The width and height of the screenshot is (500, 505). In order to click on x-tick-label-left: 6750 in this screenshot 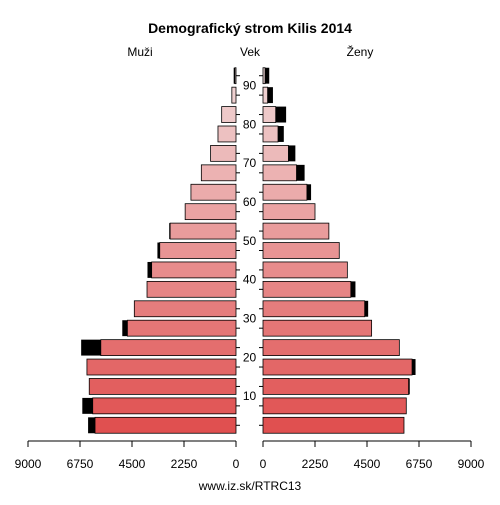, I will do `click(80, 464)`.